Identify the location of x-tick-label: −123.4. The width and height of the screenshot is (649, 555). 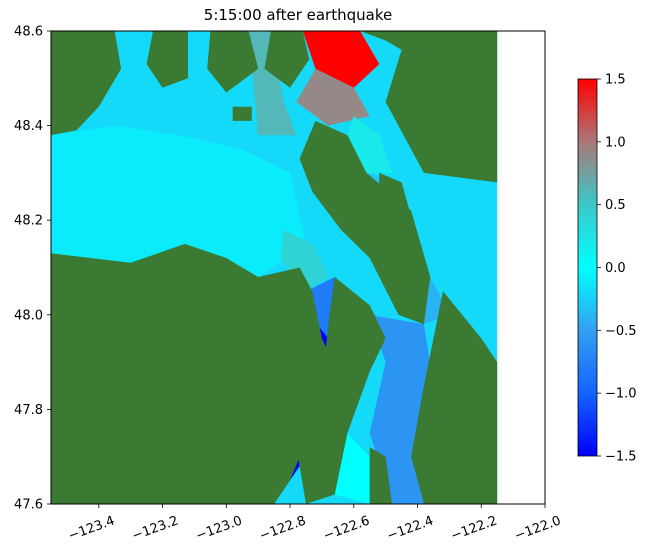
(91, 528).